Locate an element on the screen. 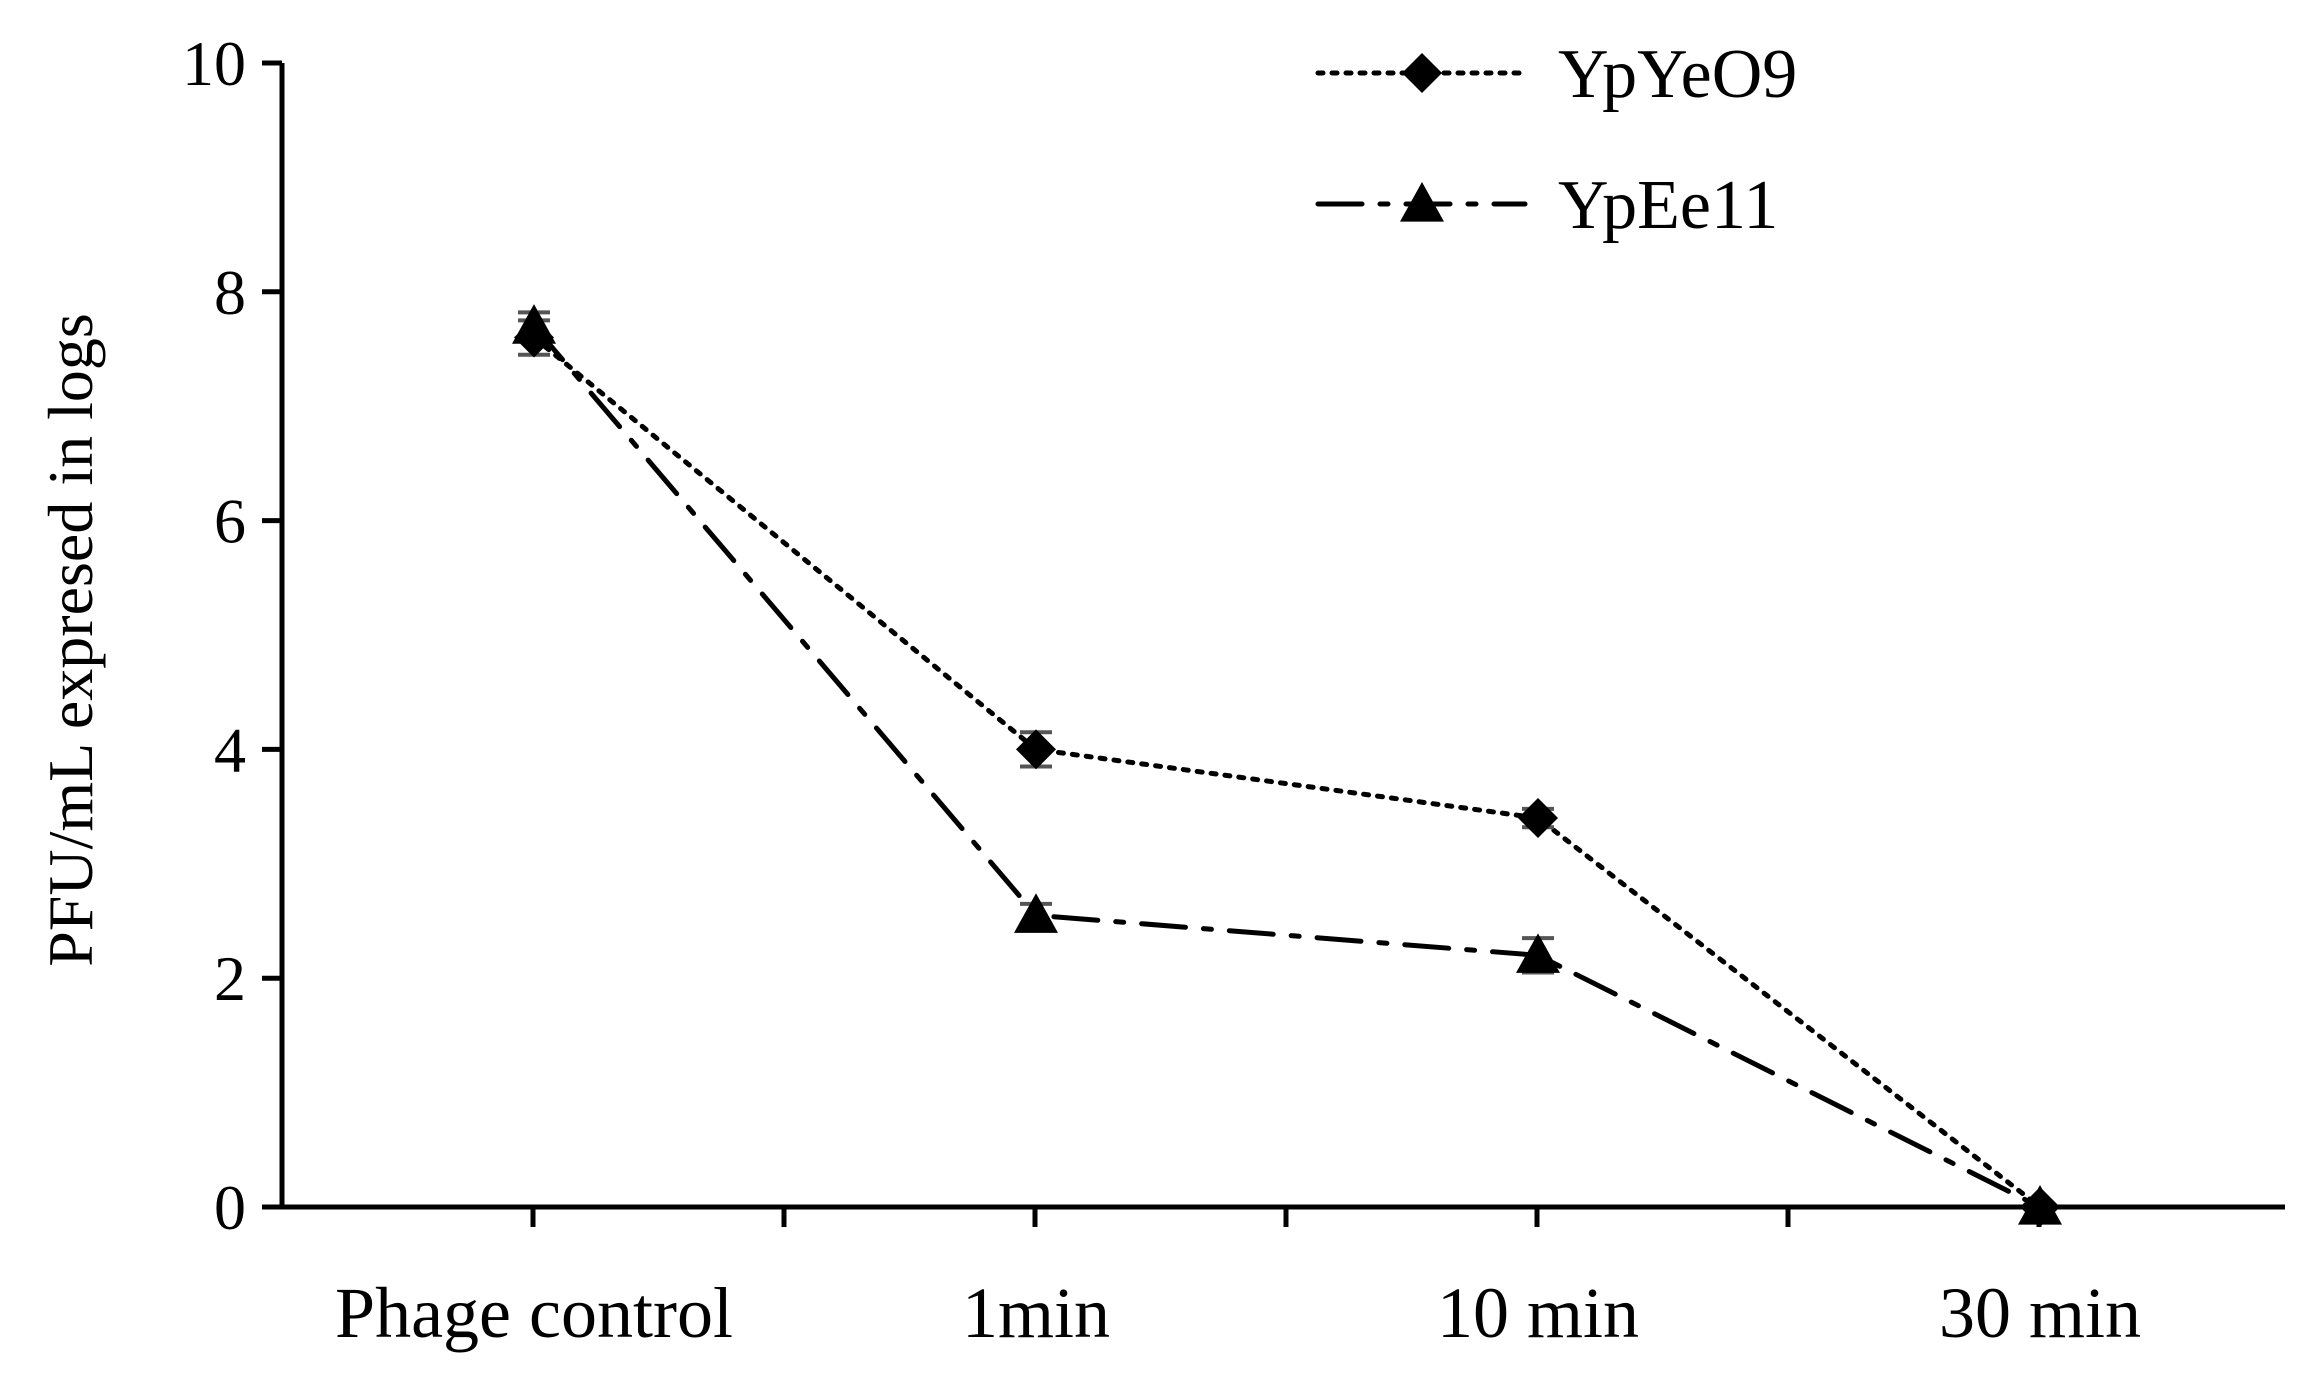  legend-entry-ypee11: YpEe11 is located at coordinates (1546, 205).